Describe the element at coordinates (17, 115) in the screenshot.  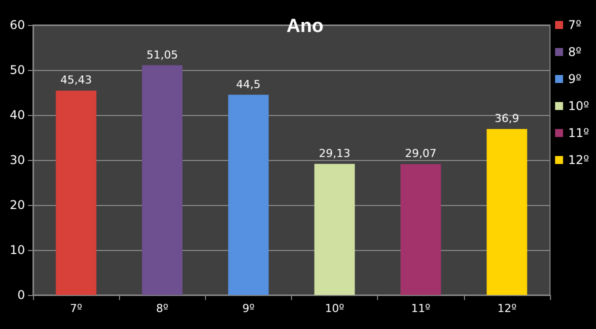
I see `y-tick-label: 40` at that location.